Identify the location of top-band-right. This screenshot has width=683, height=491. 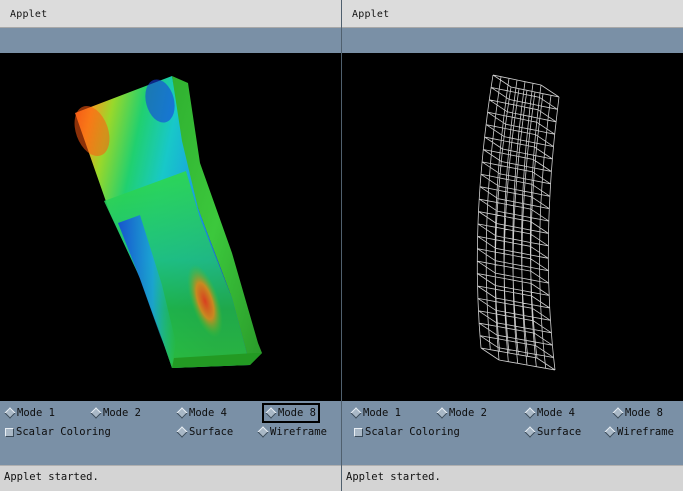
(512, 40).